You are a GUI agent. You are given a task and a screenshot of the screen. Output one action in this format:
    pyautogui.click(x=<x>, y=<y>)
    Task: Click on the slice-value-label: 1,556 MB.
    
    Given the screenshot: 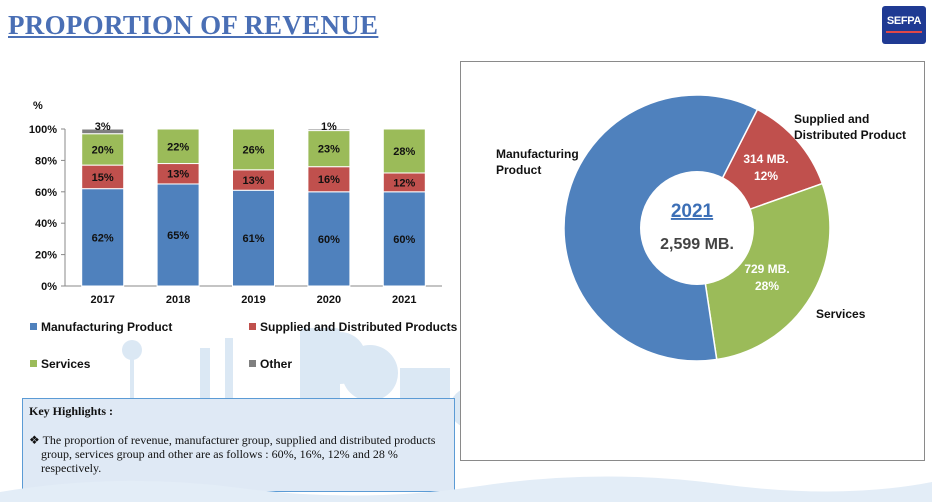 What is the action you would take?
    pyautogui.click(x=523, y=197)
    